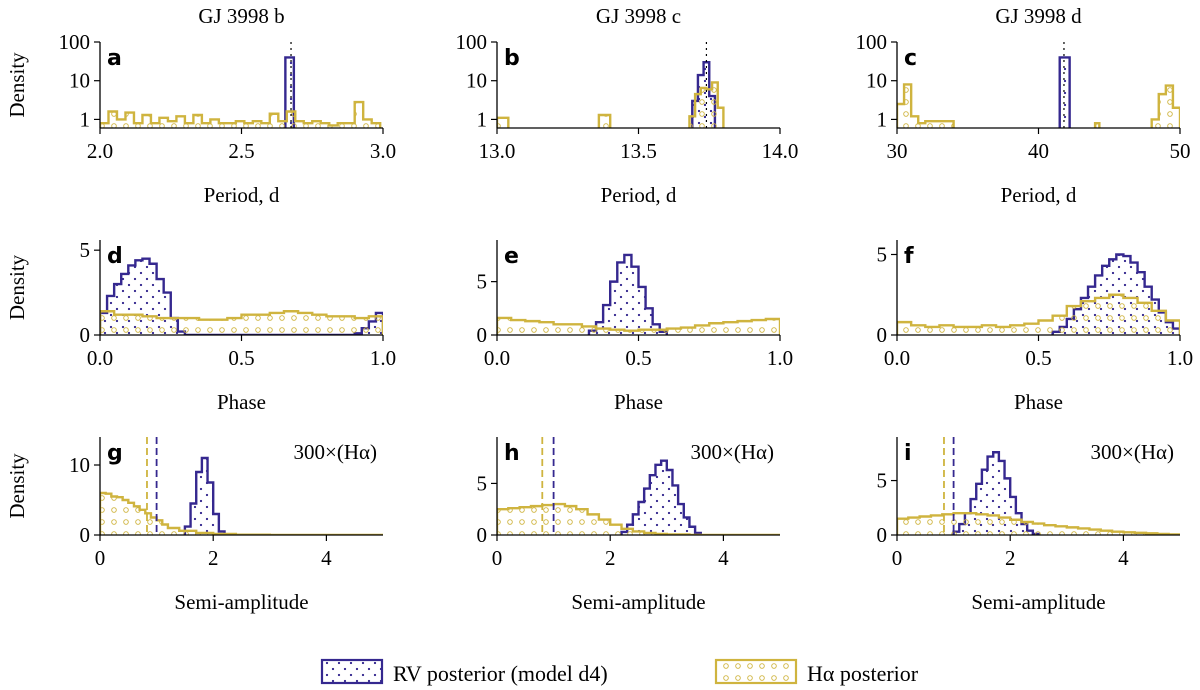  Describe the element at coordinates (611, 104) in the screenshot. I see `ha-histogram-b-outline` at that location.